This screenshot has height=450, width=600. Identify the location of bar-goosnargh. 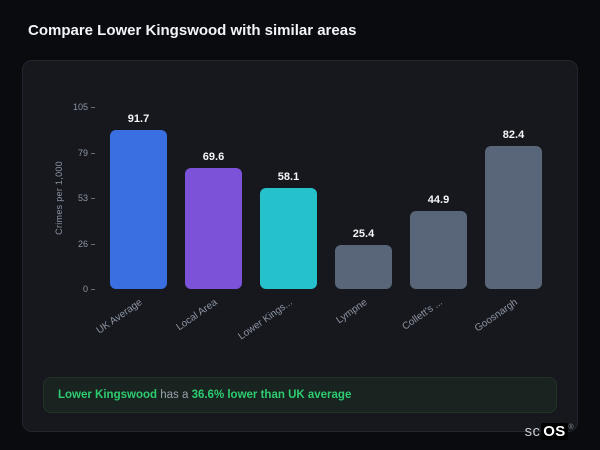
(513, 217).